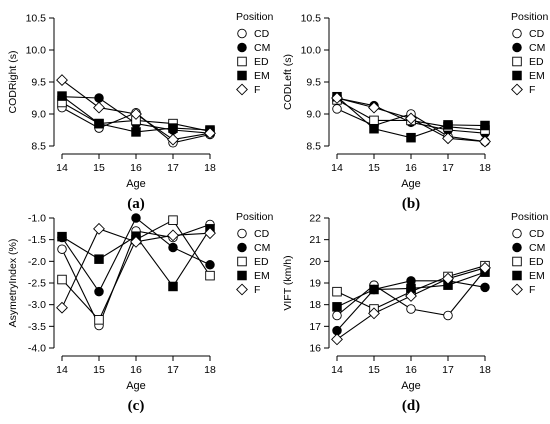 Image resolution: width=550 pixels, height=424 pixels. What do you see at coordinates (37, 262) in the screenshot?
I see `y-tick-label: -2.0` at bounding box center [37, 262].